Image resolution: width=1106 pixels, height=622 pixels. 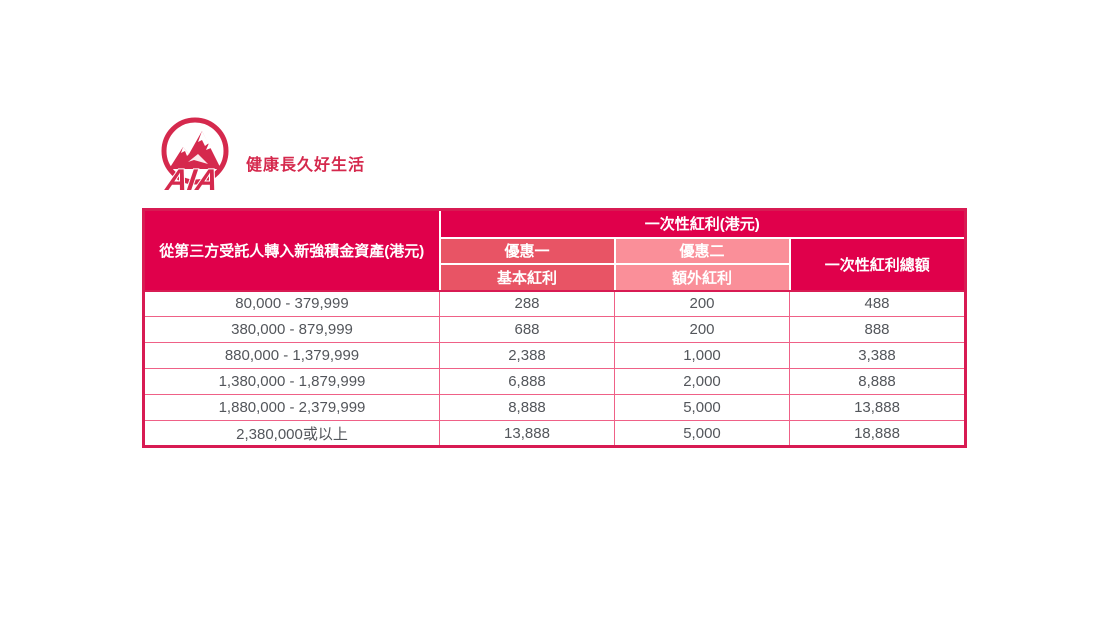 What do you see at coordinates (527, 277) in the screenshot?
I see `table-header-basic-bonus: 基本紅利` at bounding box center [527, 277].